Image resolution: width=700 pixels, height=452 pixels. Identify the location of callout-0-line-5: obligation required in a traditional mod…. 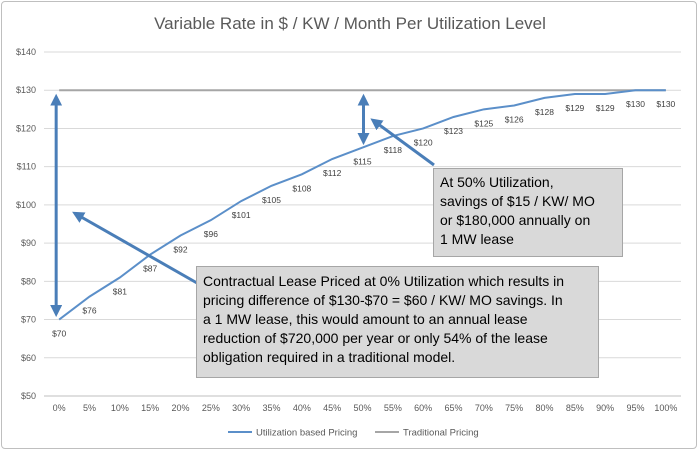
(329, 357).